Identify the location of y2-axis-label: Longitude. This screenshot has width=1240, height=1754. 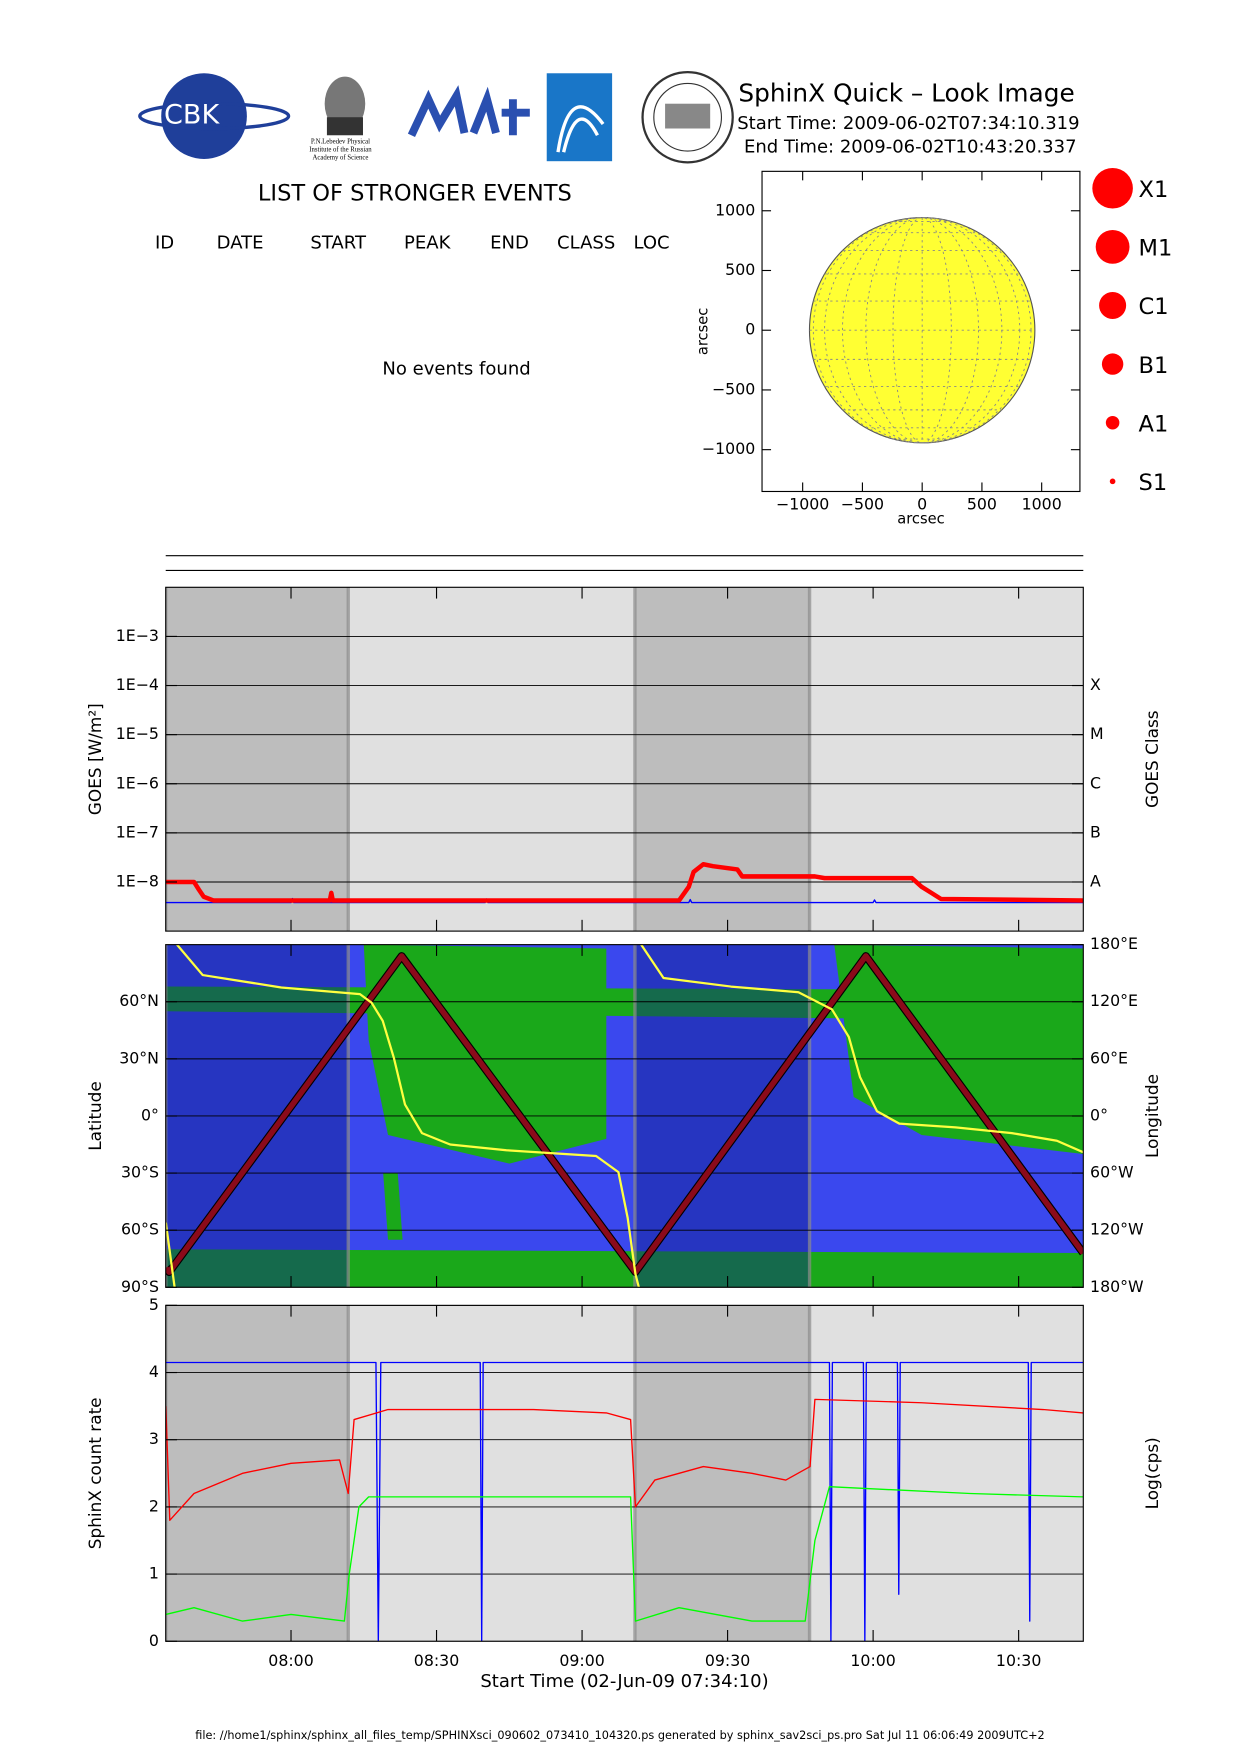
(1152, 1116).